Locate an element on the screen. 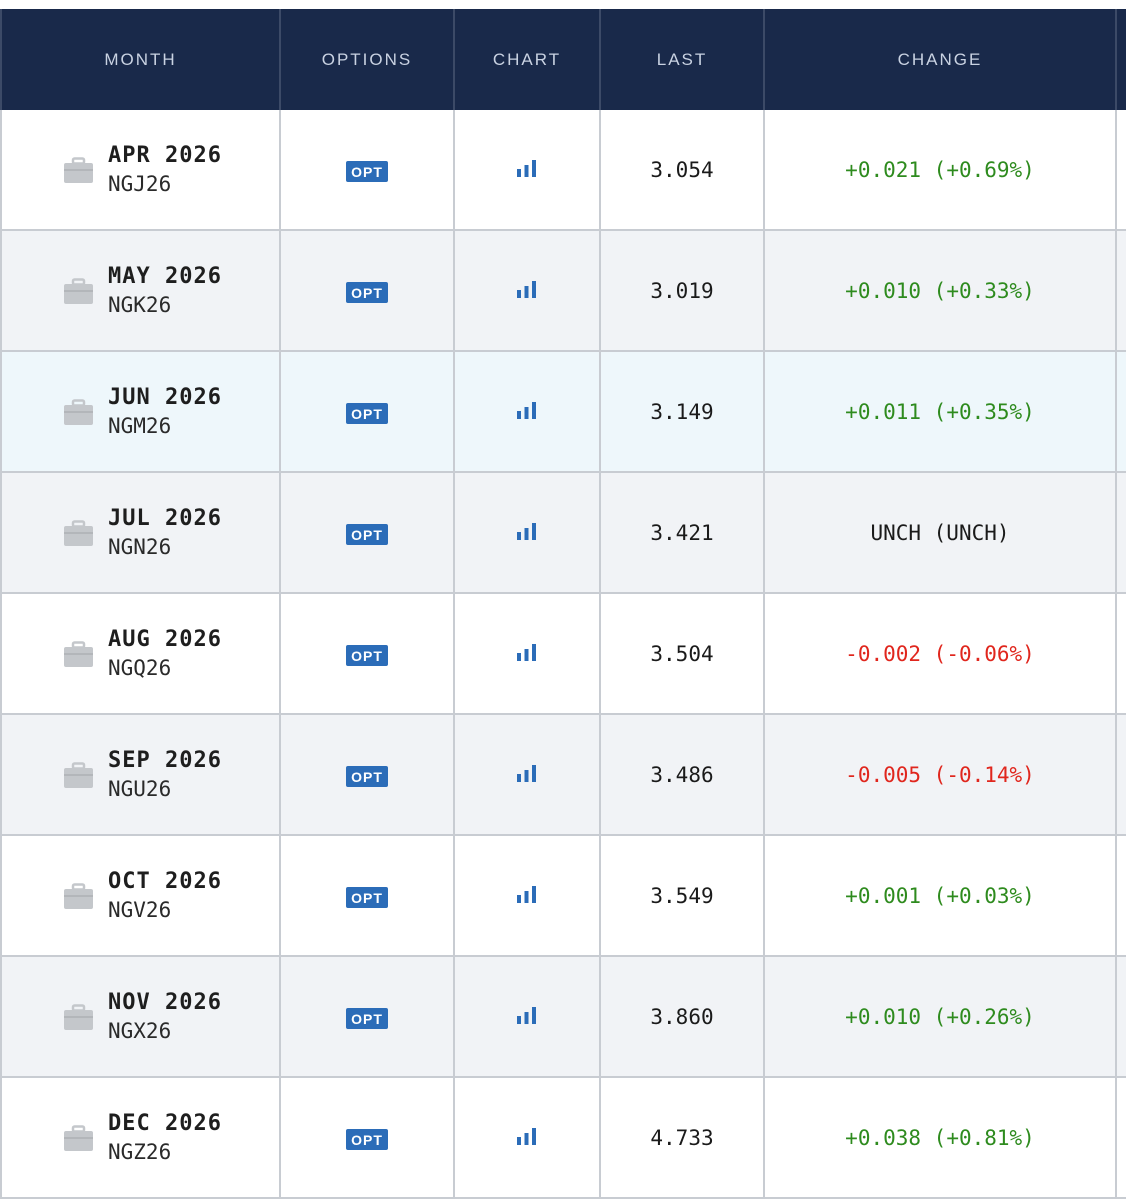 The width and height of the screenshot is (1126, 1200). contract-symbol: NGK26 is located at coordinates (140, 304).